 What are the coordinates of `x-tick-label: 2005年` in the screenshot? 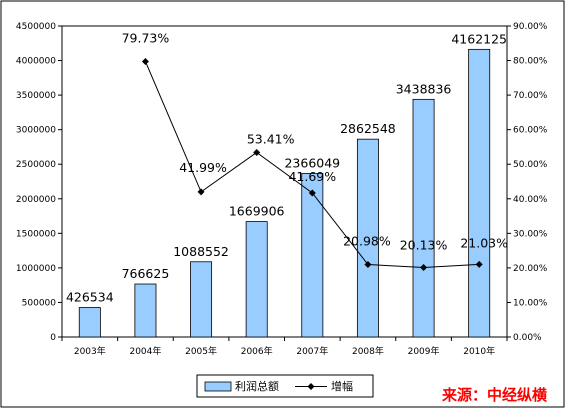 It's located at (201, 351).